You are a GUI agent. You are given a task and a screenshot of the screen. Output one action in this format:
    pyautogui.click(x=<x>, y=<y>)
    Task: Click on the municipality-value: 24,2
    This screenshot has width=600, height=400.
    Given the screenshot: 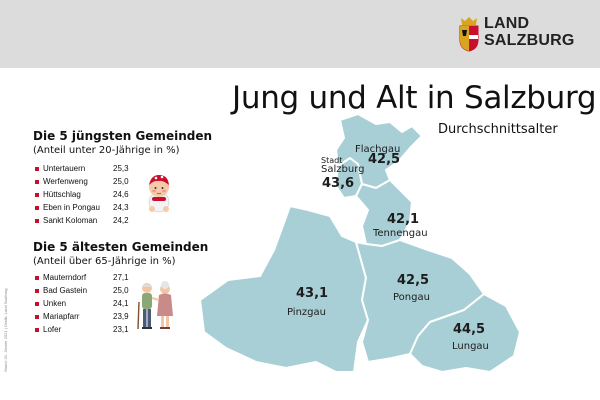 What is the action you would take?
    pyautogui.click(x=121, y=220)
    